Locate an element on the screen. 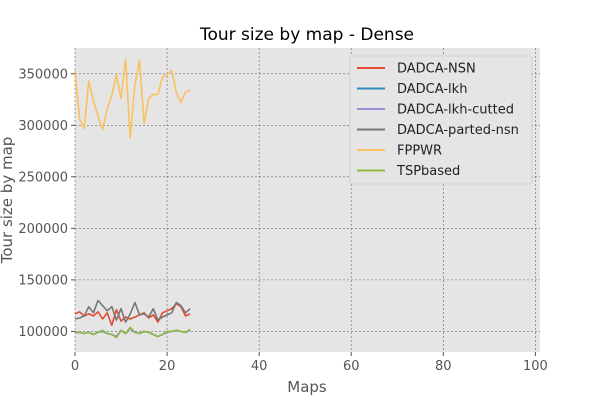 This screenshot has height=400, width=600. legend-label: DADCA-NSN is located at coordinates (436, 69).